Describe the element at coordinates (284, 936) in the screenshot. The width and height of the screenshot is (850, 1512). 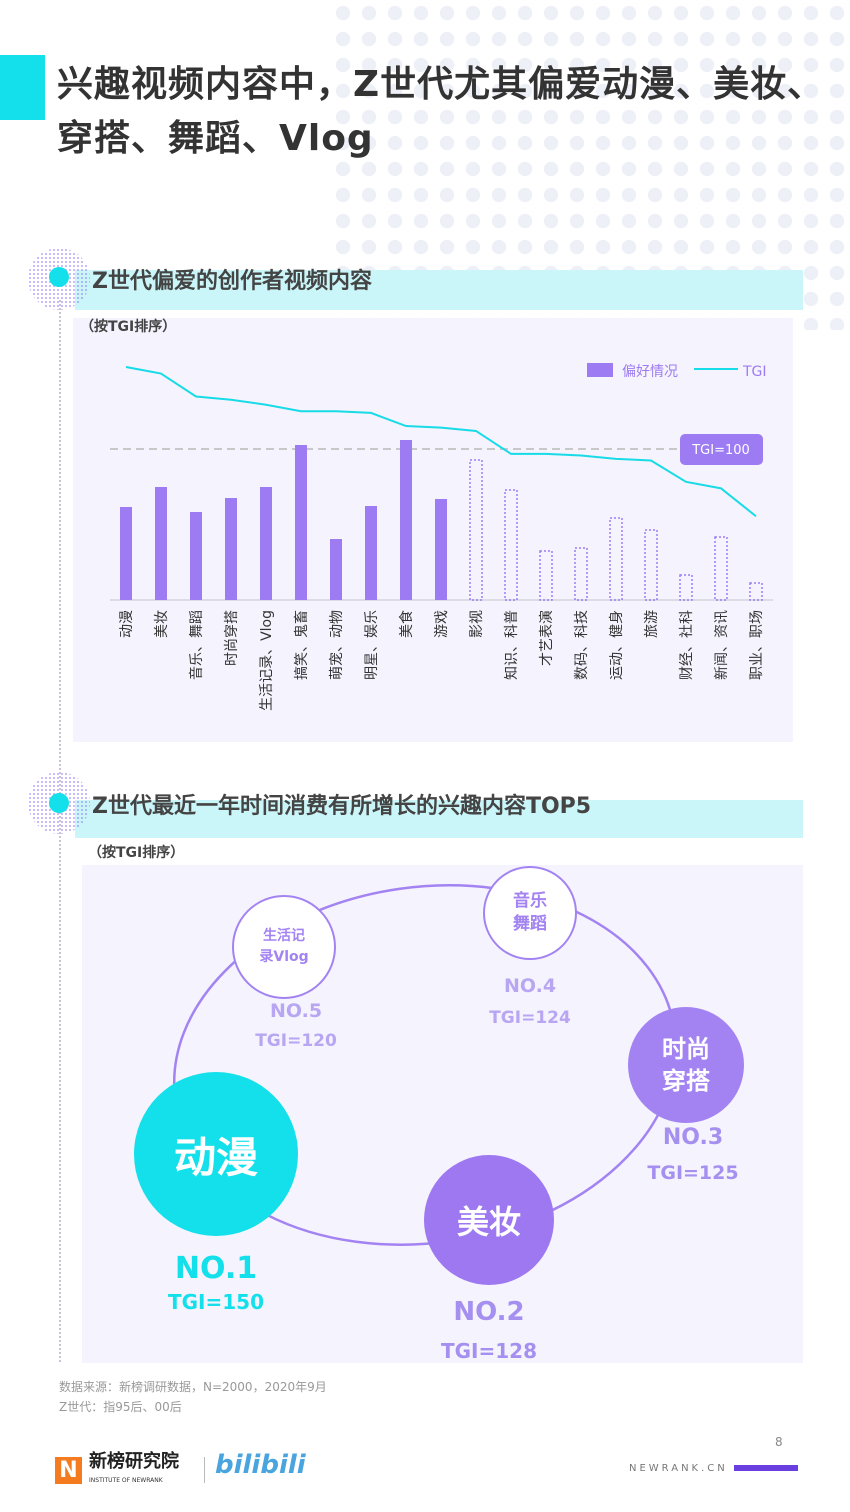
I see `top5-line1: 生活记` at that location.